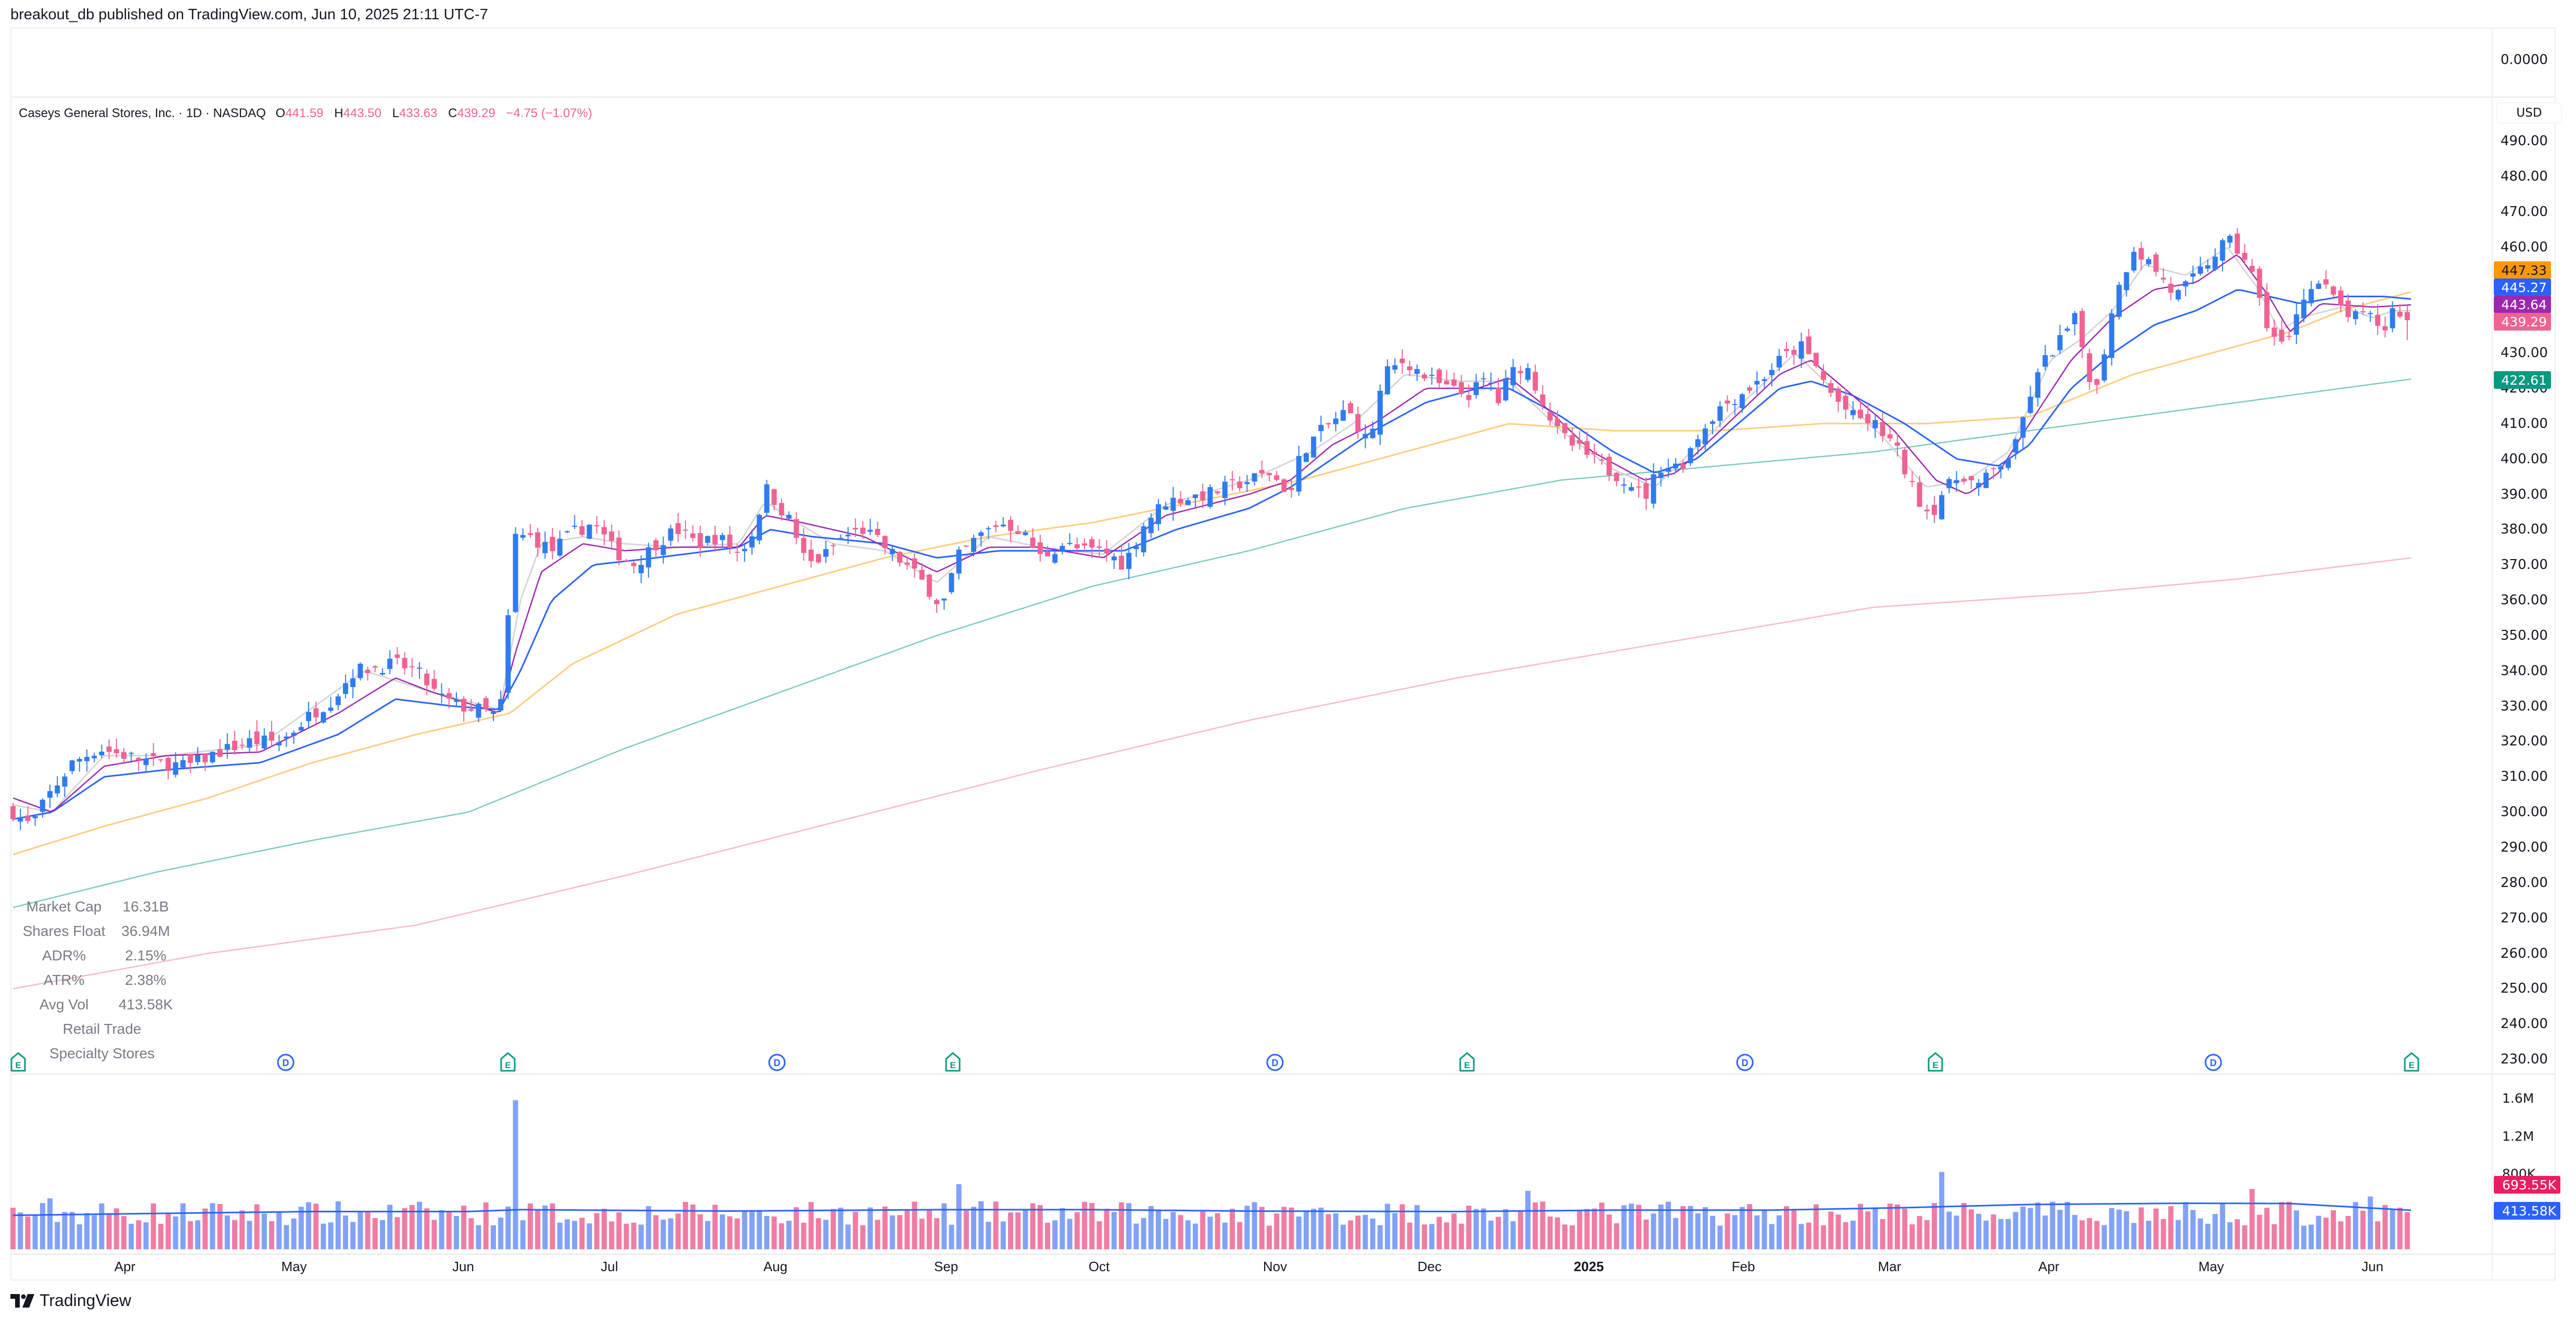  I want to click on time-label: Nov, so click(1275, 1267).